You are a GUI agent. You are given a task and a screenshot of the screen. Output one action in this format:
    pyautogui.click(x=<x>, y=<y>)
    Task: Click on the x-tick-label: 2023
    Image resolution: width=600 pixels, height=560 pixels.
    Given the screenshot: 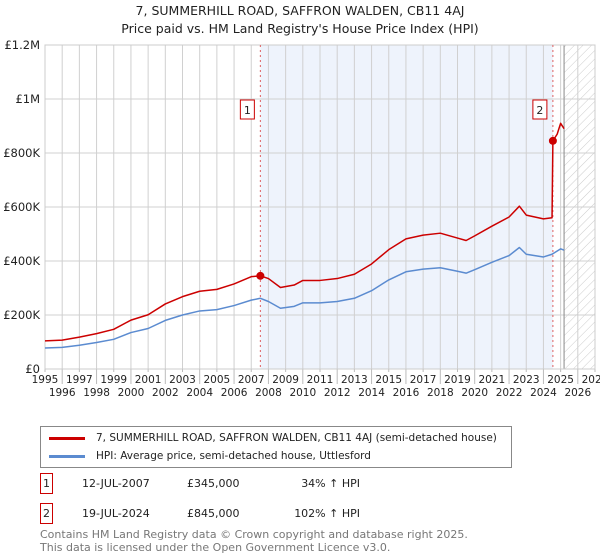 What is the action you would take?
    pyautogui.click(x=526, y=380)
    